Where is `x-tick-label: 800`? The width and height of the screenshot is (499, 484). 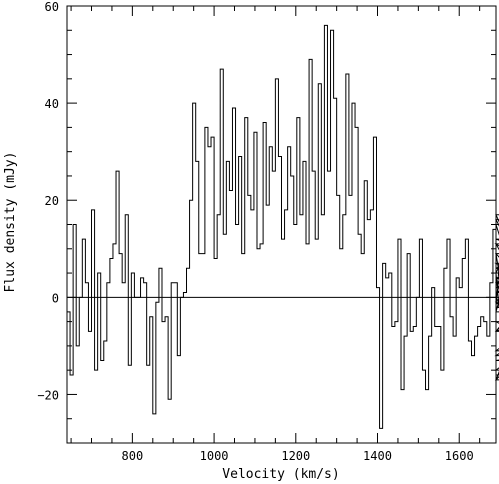
x-tick-label: 800 is located at coordinates (133, 456).